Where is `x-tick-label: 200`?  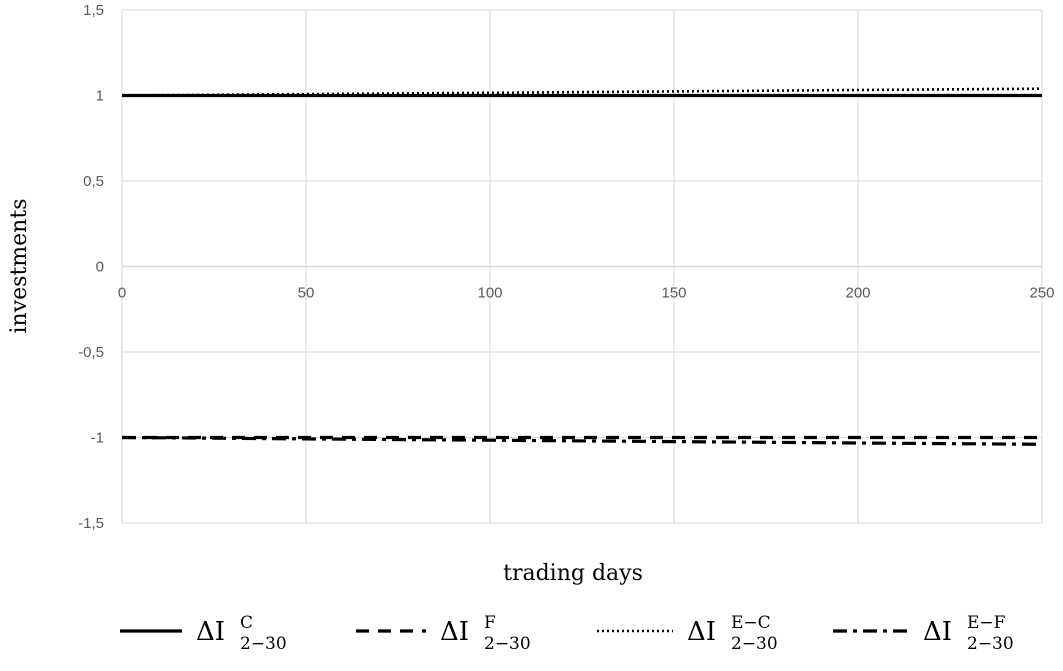 x-tick-label: 200 is located at coordinates (857, 293).